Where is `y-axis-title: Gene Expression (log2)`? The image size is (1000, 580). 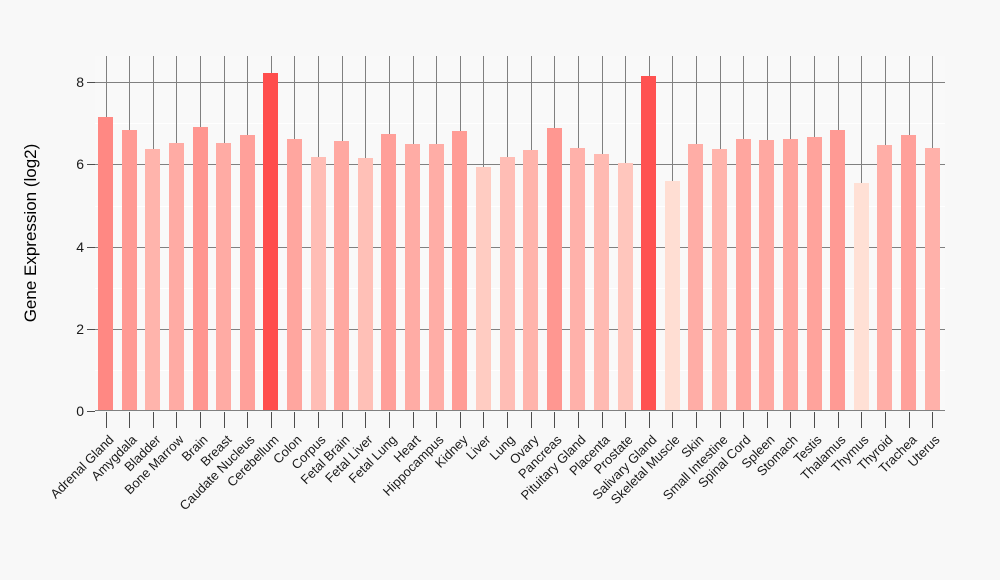 y-axis-title: Gene Expression (log2) is located at coordinates (30, 233).